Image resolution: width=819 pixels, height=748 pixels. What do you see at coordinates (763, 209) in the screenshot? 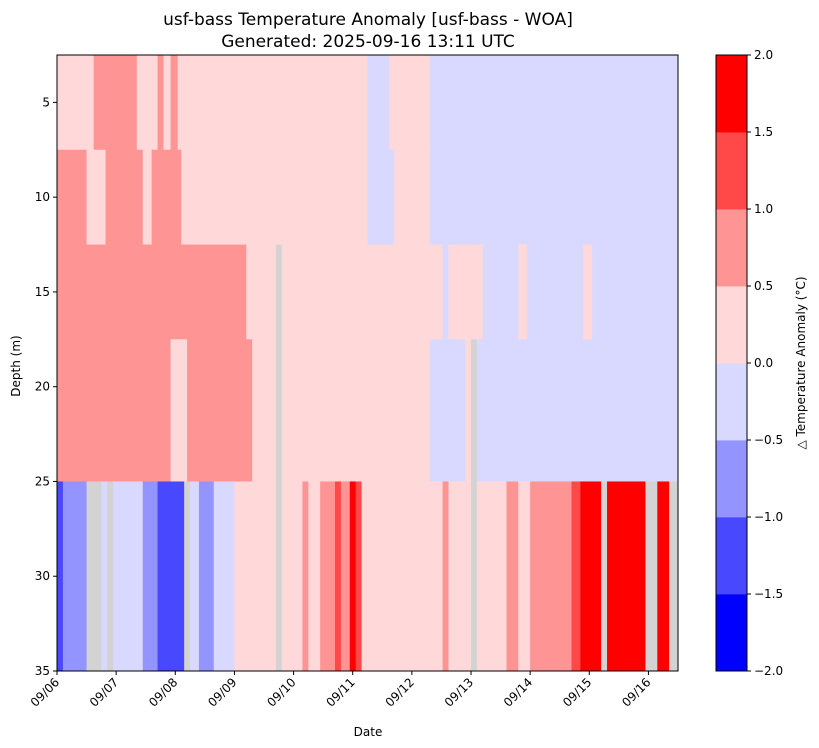
I see `colorbar-tick-label: 1.0` at bounding box center [763, 209].